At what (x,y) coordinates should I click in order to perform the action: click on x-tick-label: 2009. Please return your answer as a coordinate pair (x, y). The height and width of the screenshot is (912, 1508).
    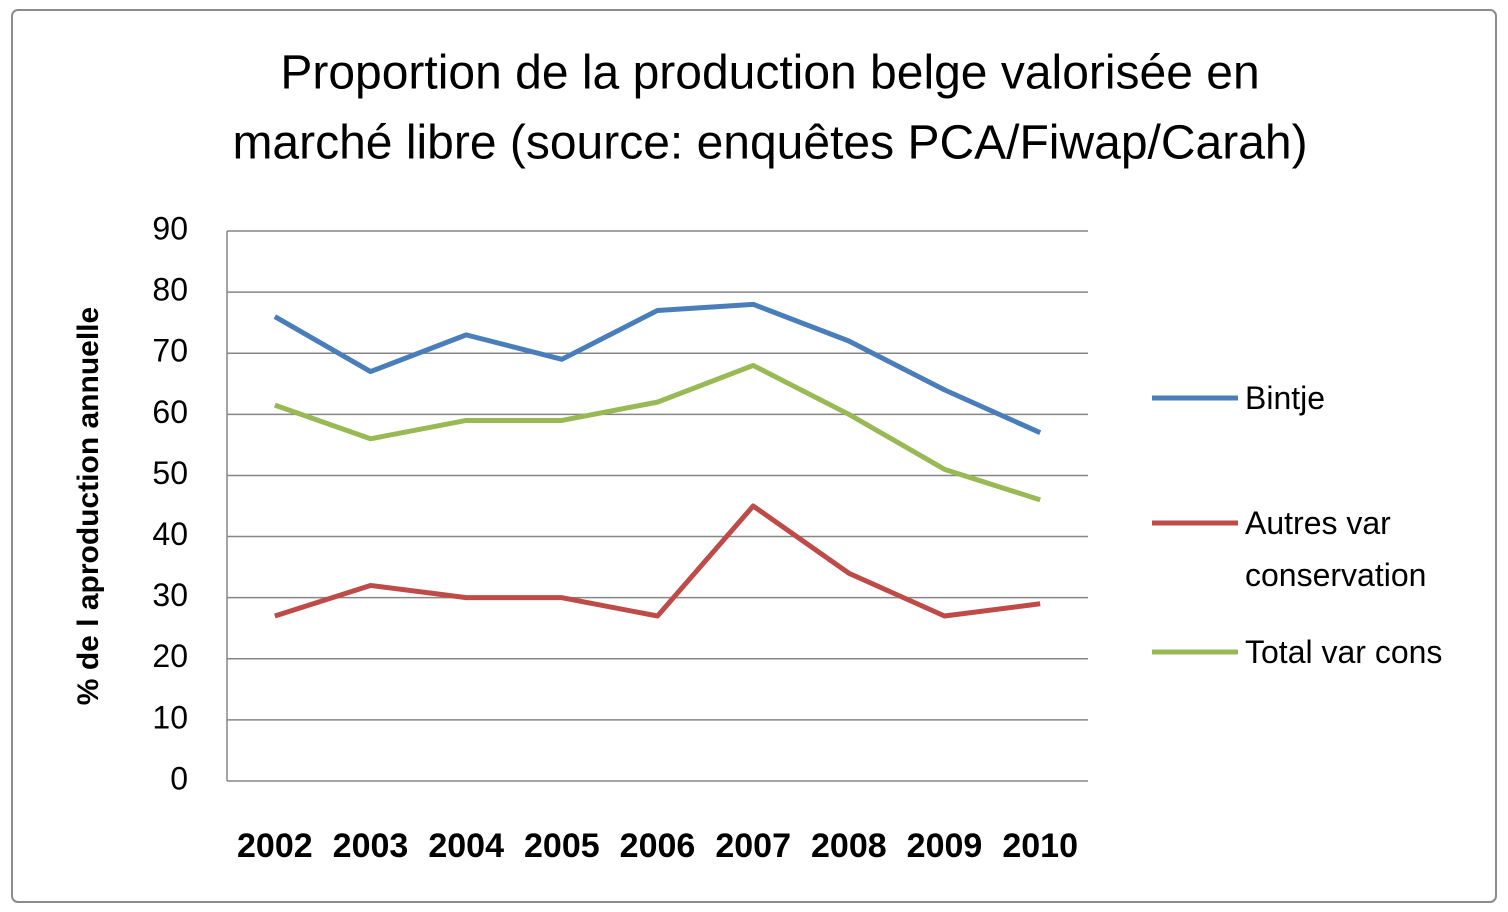
    Looking at the image, I should click on (945, 846).